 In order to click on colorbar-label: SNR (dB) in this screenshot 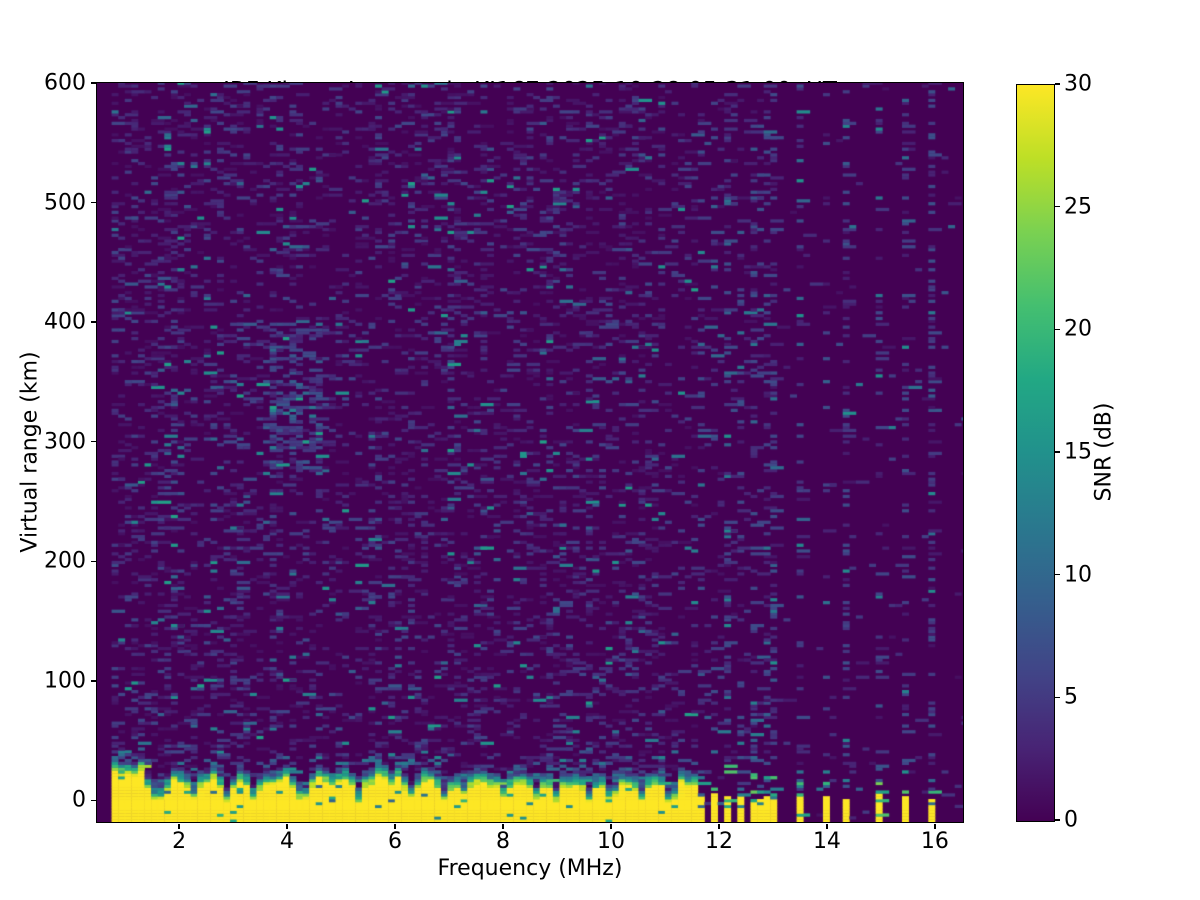, I will do `click(1104, 452)`.